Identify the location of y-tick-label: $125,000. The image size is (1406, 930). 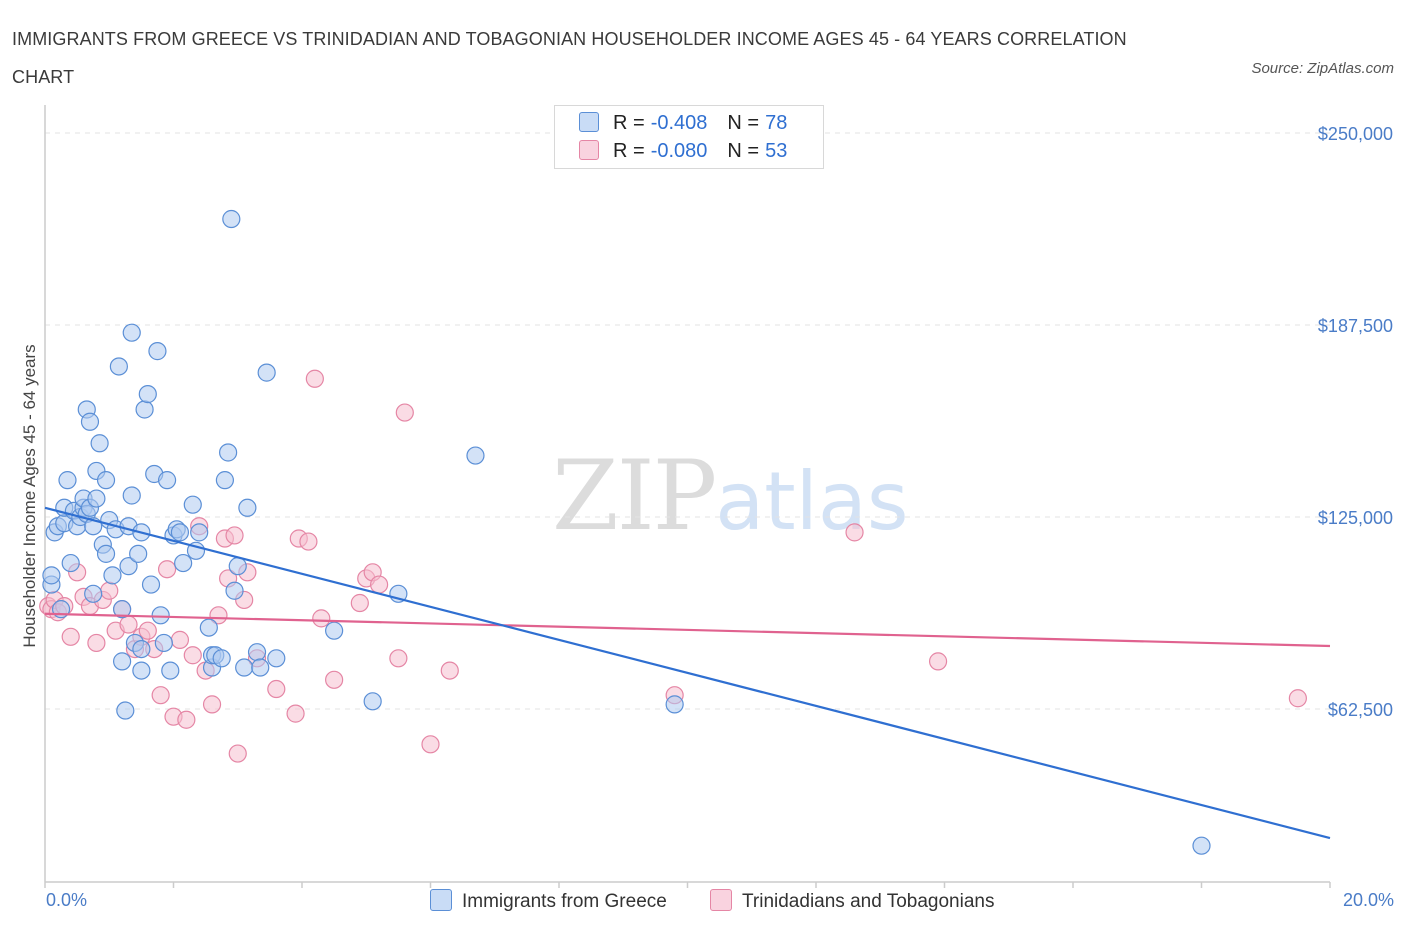
(1355, 518).